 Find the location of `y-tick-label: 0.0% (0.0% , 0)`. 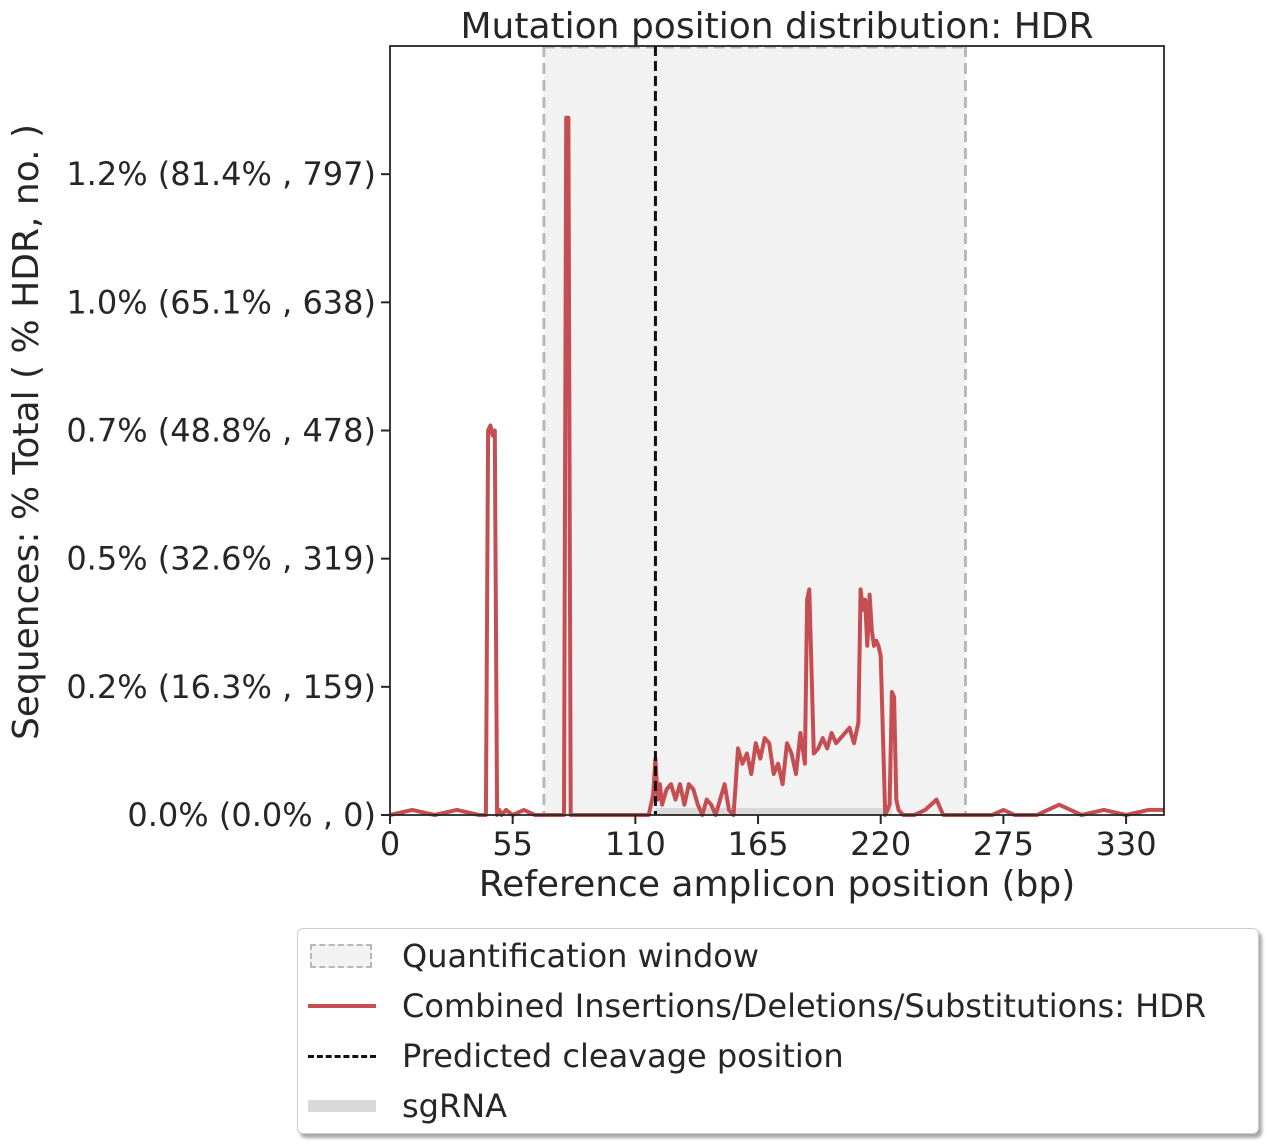

y-tick-label: 0.0% (0.0% , 0) is located at coordinates (251, 815).